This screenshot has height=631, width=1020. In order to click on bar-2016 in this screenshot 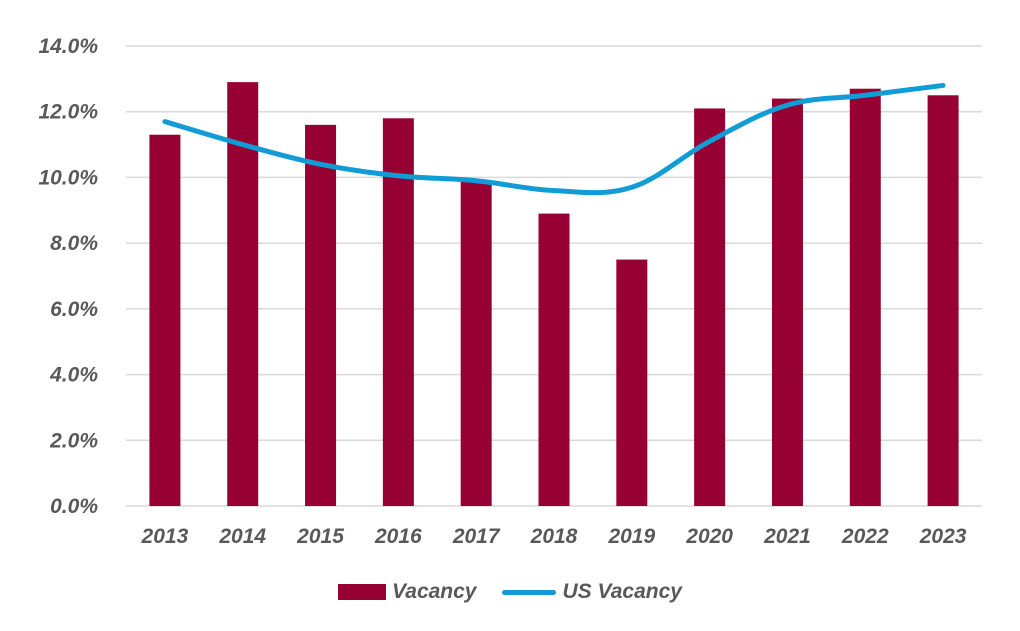, I will do `click(398, 312)`.